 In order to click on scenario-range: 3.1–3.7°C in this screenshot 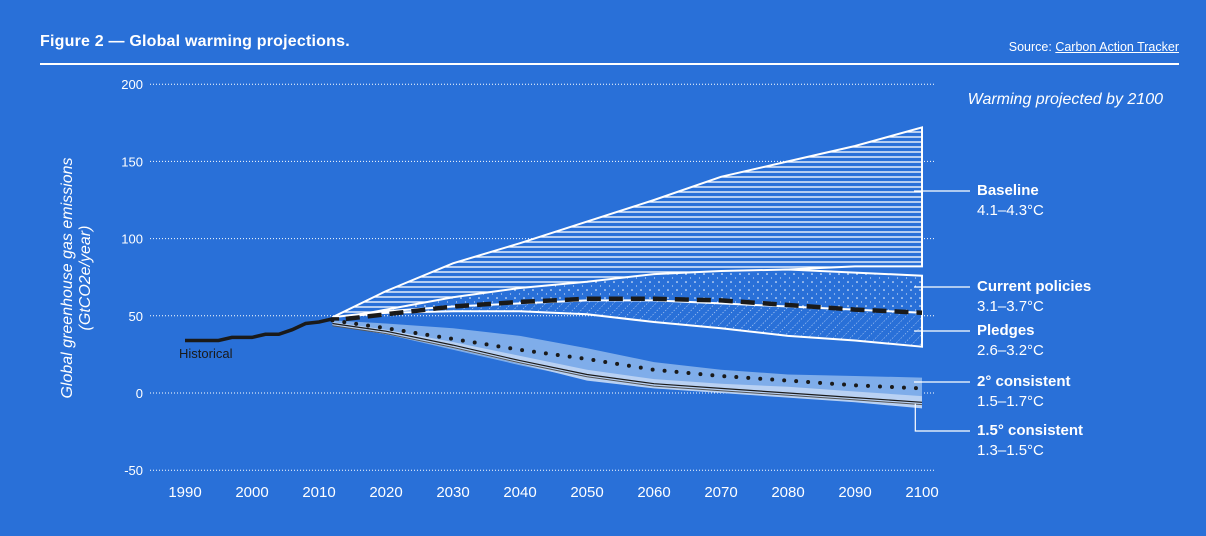, I will do `click(1010, 306)`.